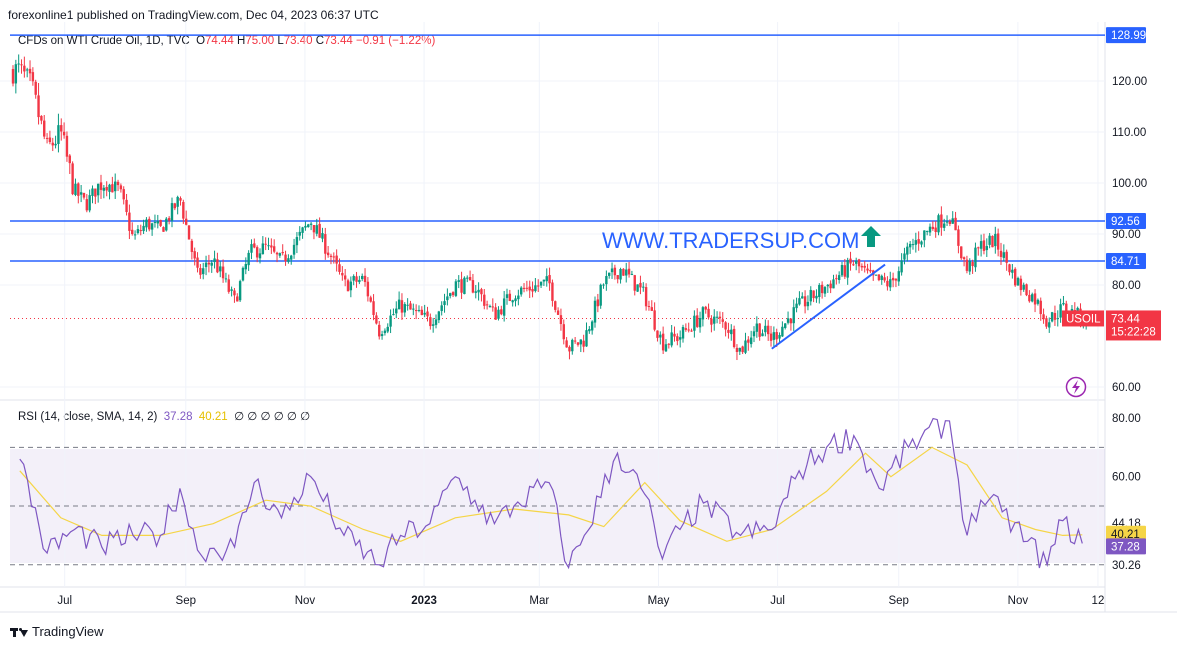  What do you see at coordinates (1126, 566) in the screenshot?
I see `rsi-level-label: 30.26` at bounding box center [1126, 566].